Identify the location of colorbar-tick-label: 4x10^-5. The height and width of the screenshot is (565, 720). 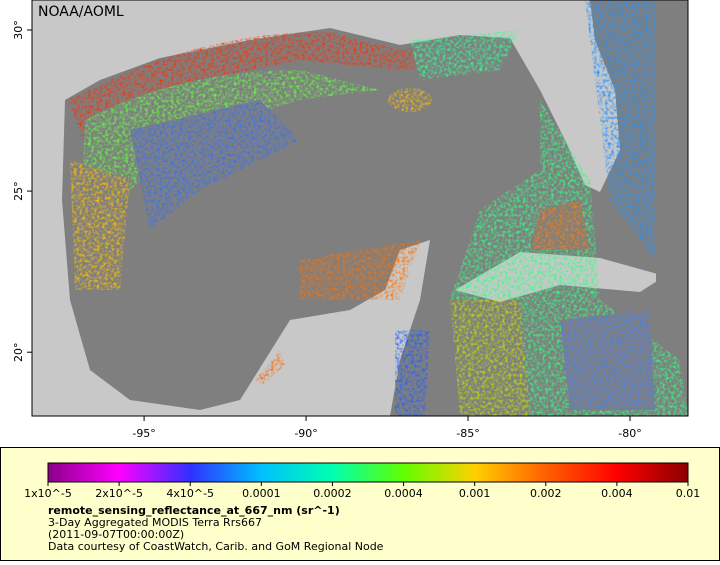
(190, 493).